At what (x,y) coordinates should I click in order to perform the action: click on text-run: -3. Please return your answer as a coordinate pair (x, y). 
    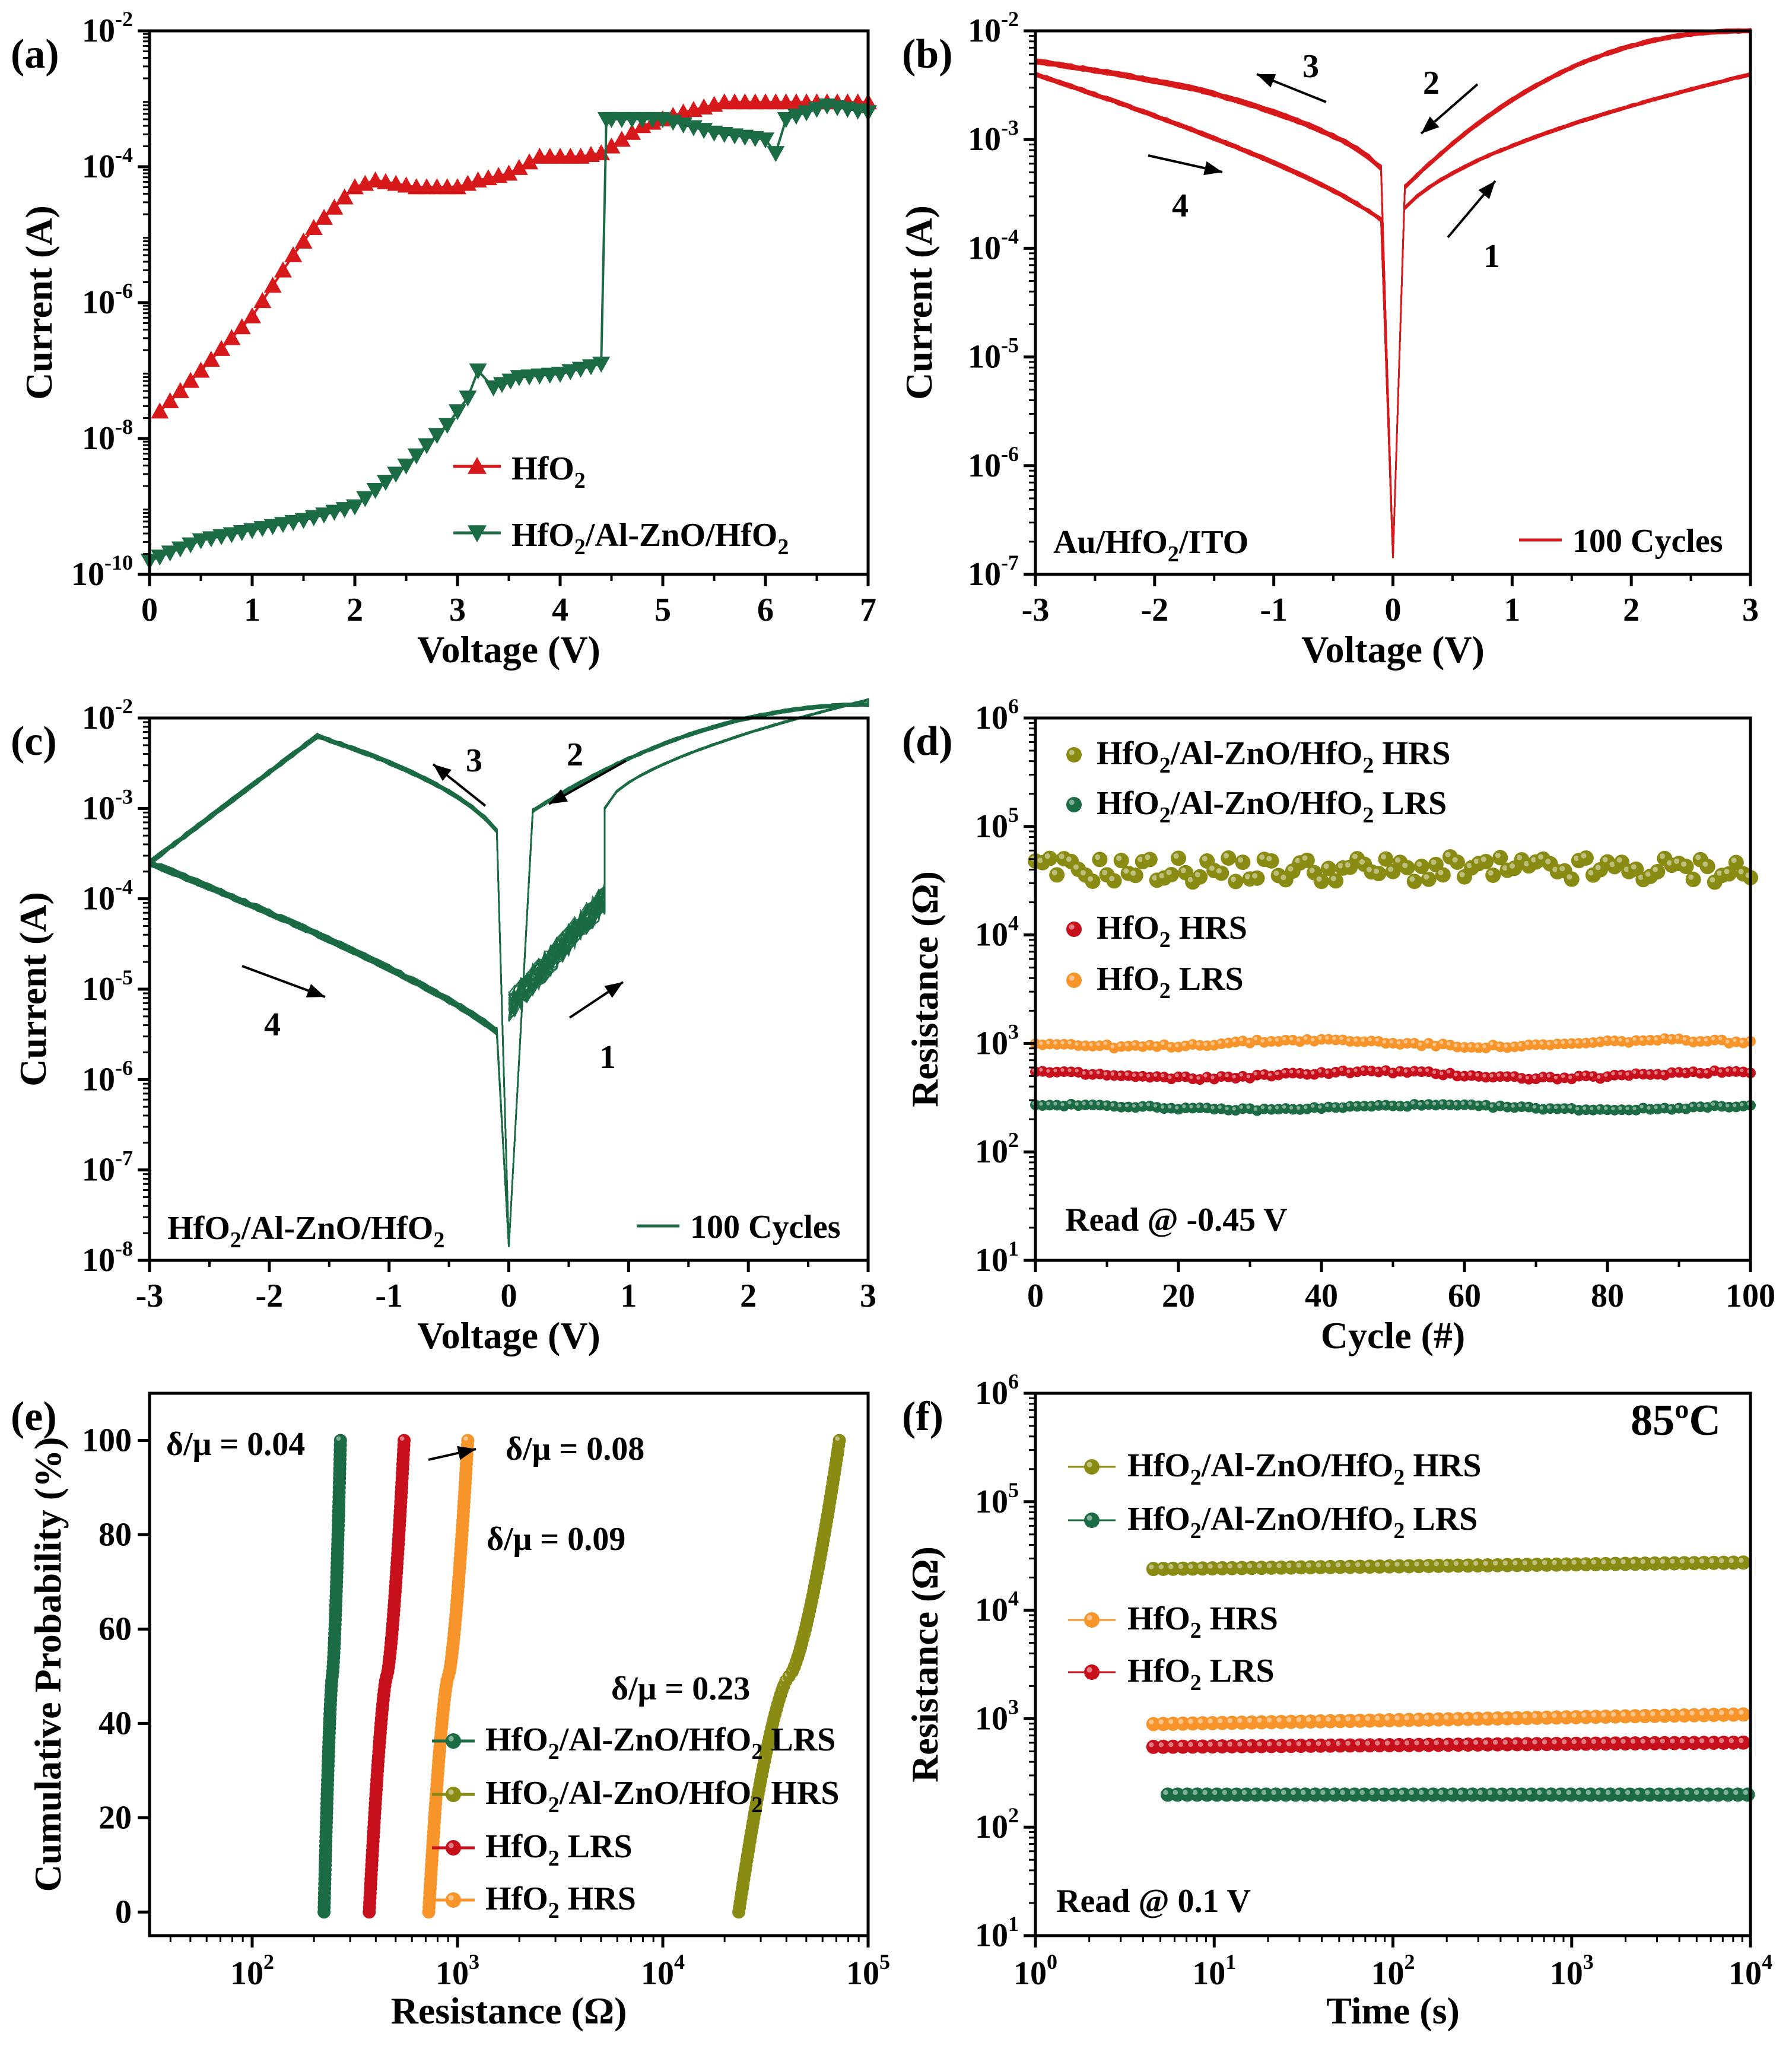
    Looking at the image, I should click on (124, 796).